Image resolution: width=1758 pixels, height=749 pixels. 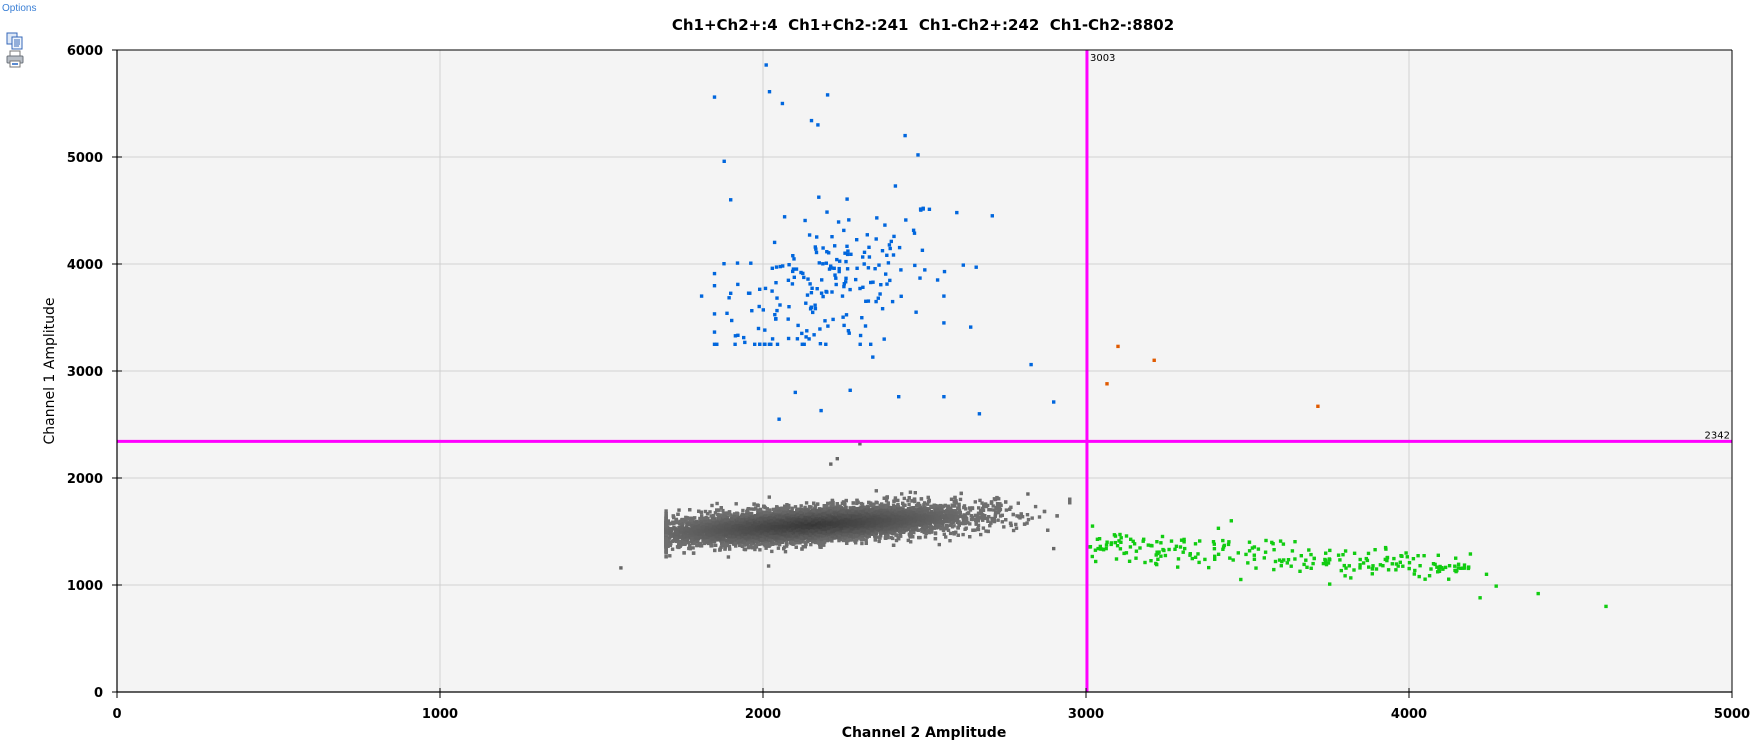 I want to click on options-link: Options, so click(x=19, y=8).